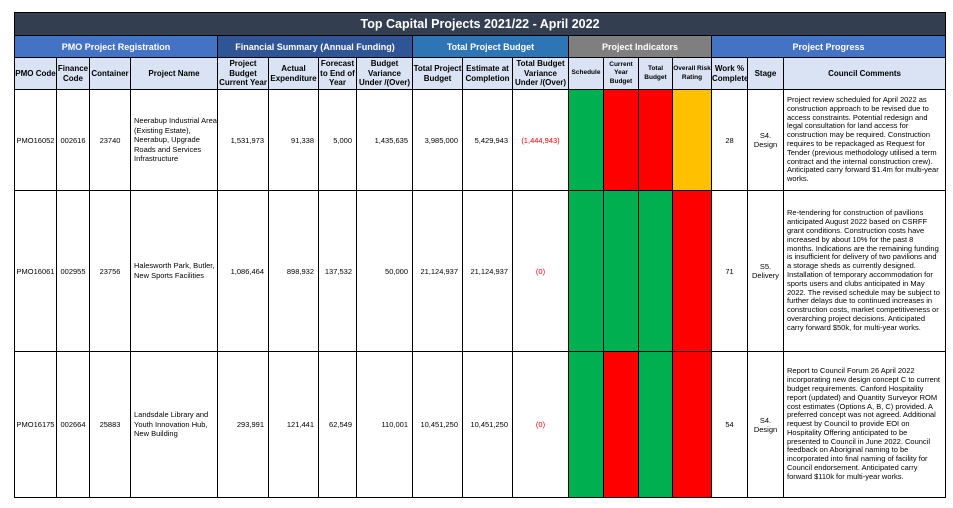 This screenshot has height=508, width=953. What do you see at coordinates (437, 73) in the screenshot?
I see `col-total-project-budget: Total Project Budget` at bounding box center [437, 73].